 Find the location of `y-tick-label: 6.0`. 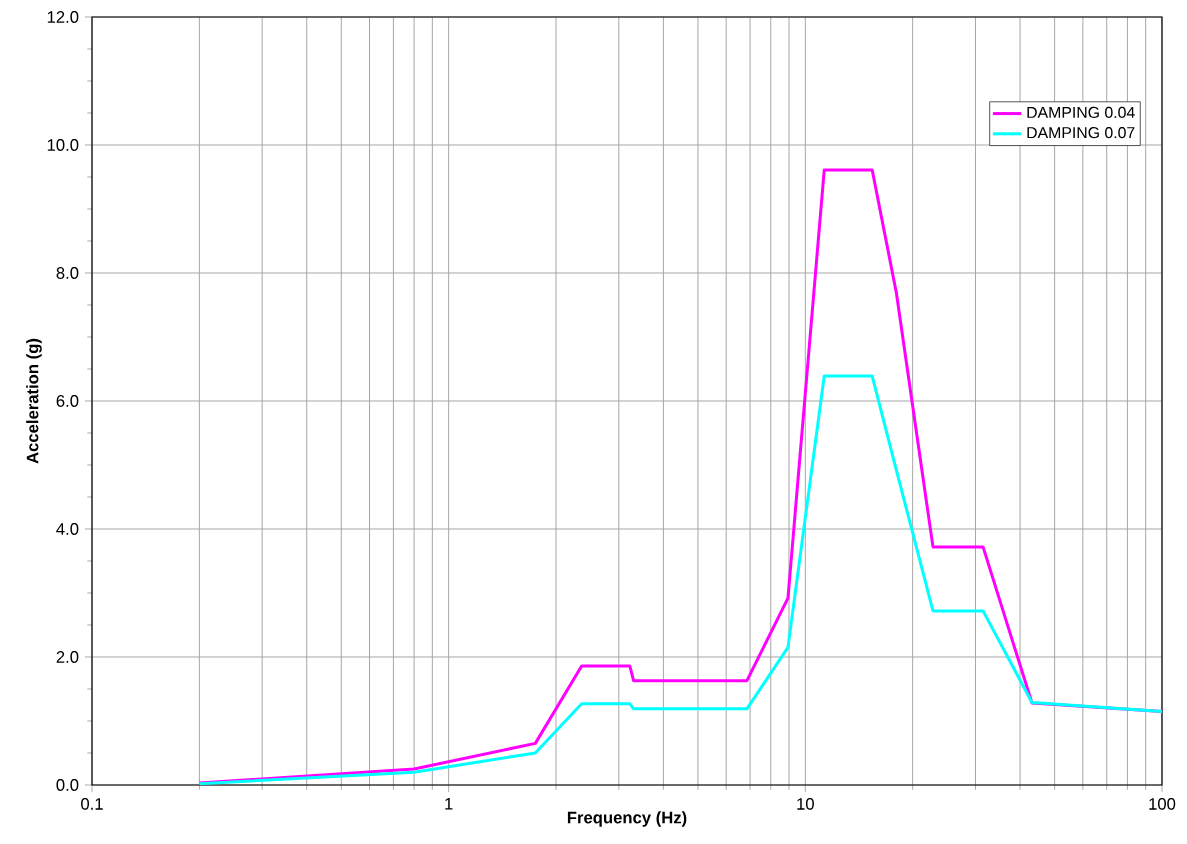

y-tick-label: 6.0 is located at coordinates (67, 401).